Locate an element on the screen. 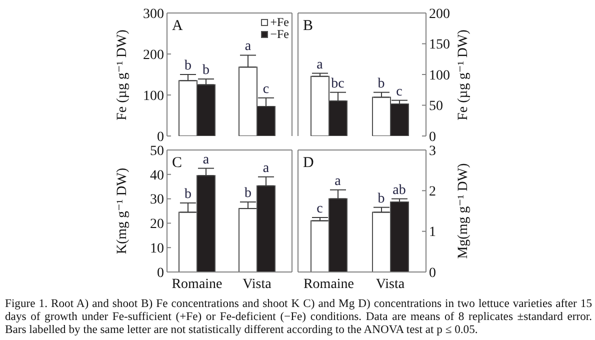  legend-label: +Fe is located at coordinates (279, 22).